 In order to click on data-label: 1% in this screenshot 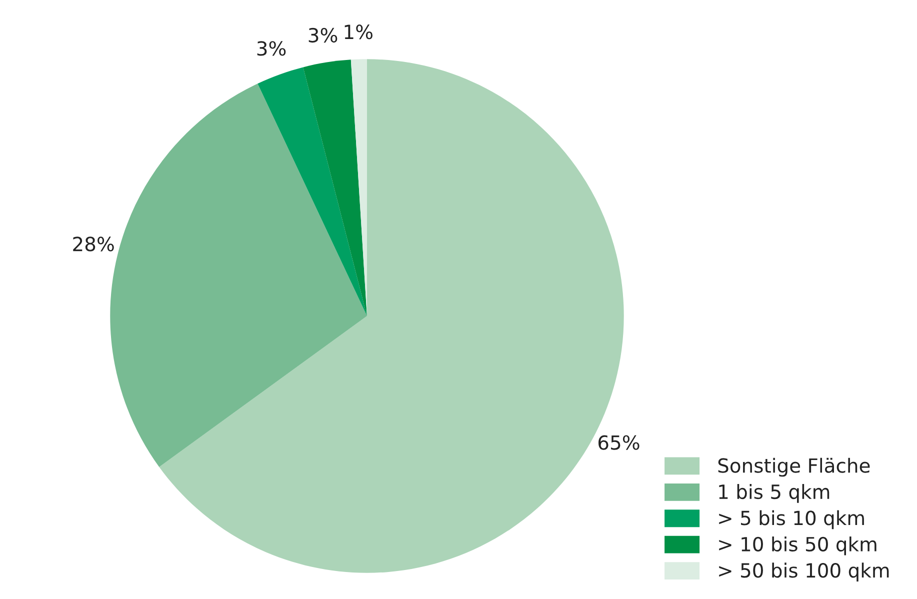, I will do `click(358, 32)`.